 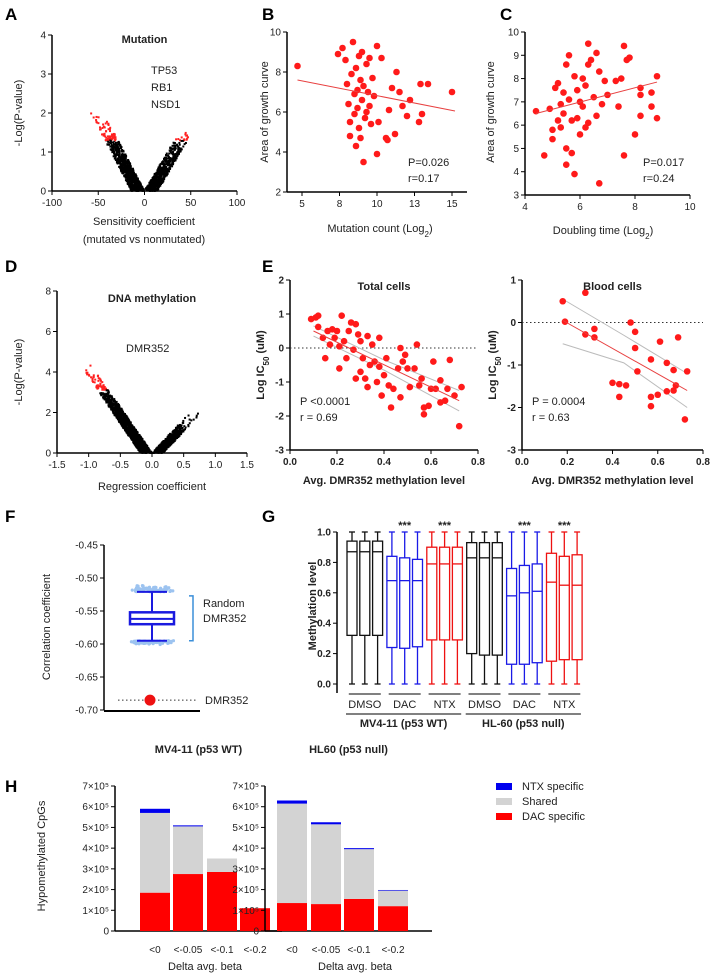 I want to click on stat-text: r = 0.69, so click(x=319, y=418).